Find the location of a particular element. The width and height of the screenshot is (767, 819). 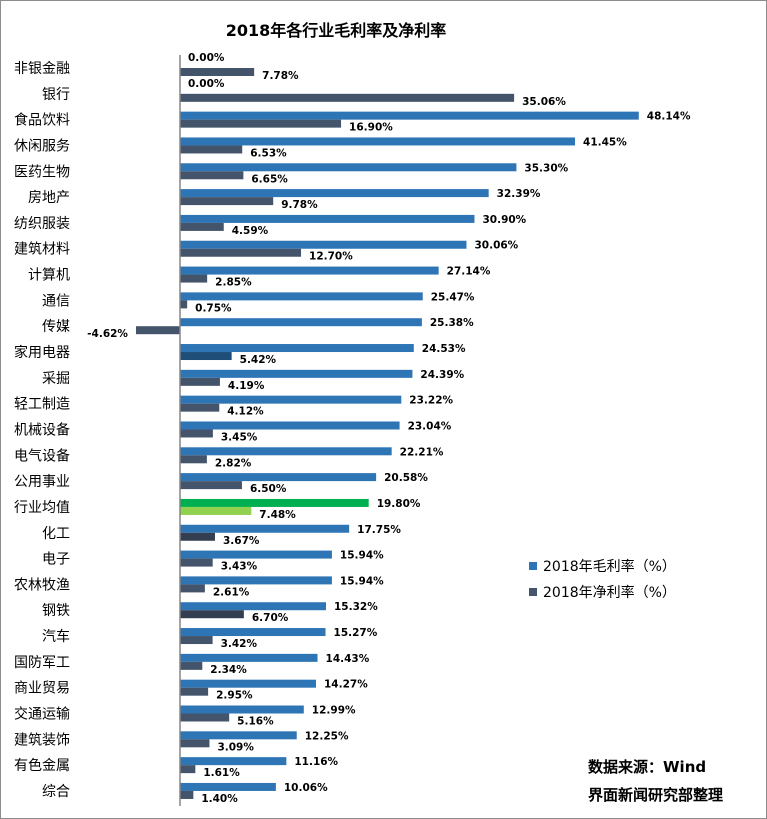

data-label: 3.43% is located at coordinates (239, 567).